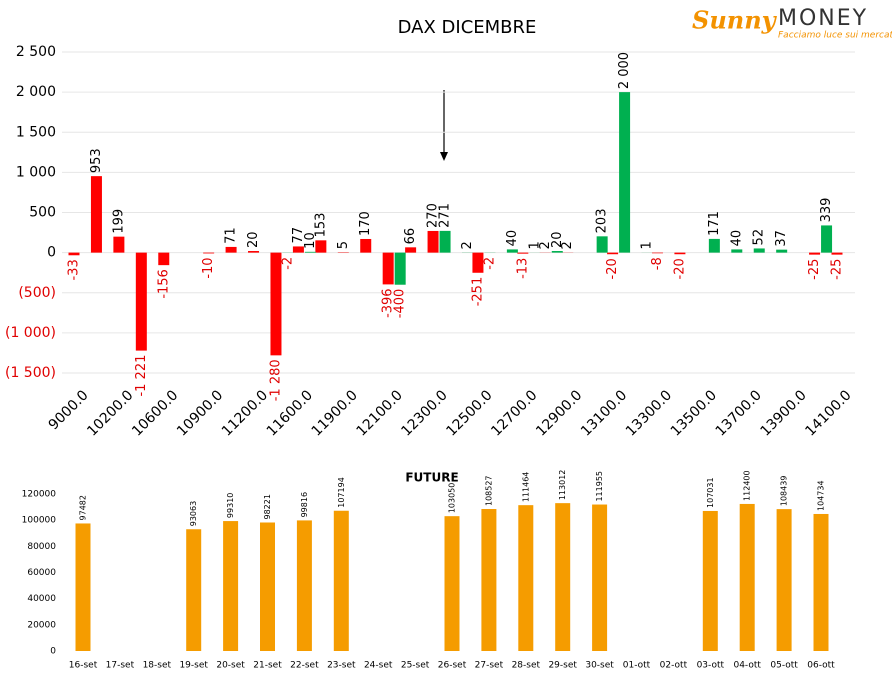  I want to click on value-label: 66, so click(410, 236).